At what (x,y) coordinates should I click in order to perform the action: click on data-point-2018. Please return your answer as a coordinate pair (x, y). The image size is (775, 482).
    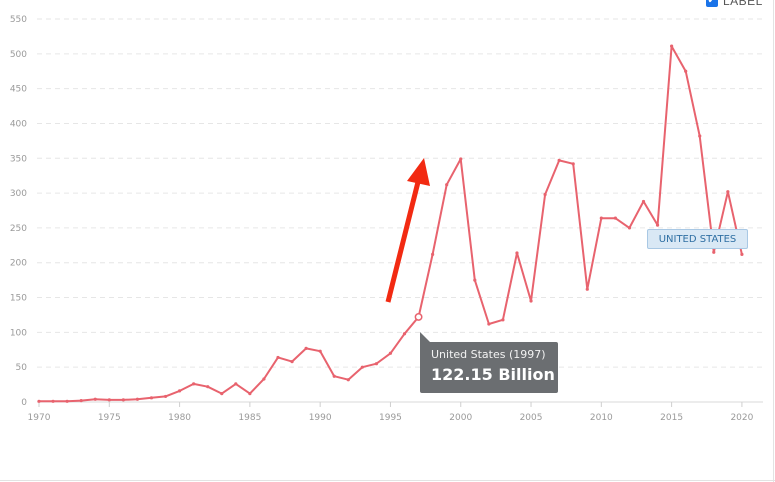
    Looking at the image, I should click on (714, 252).